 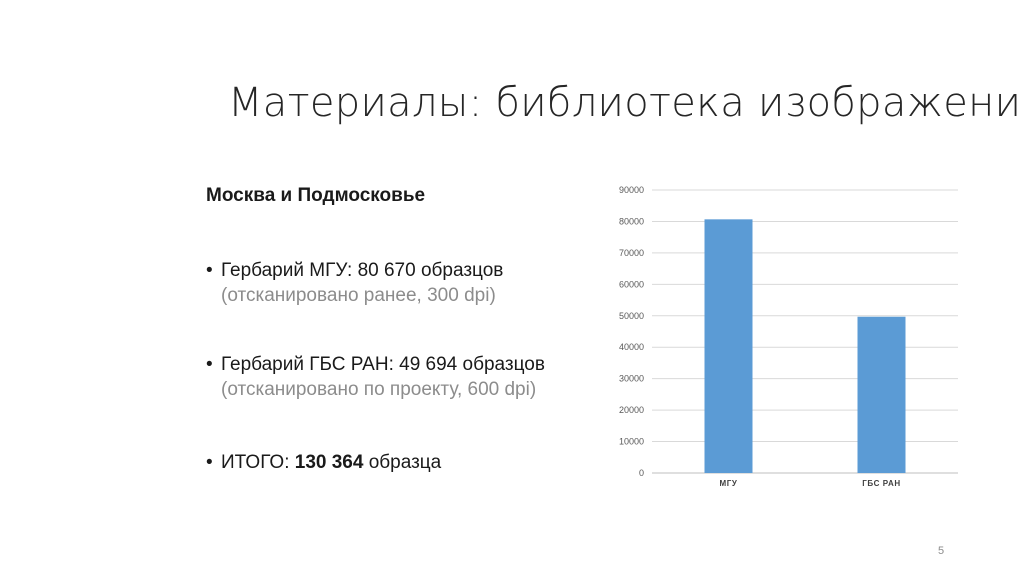 I want to click on bullet-note-text: (отсканировано ранее, 300 dpi), so click(x=358, y=295).